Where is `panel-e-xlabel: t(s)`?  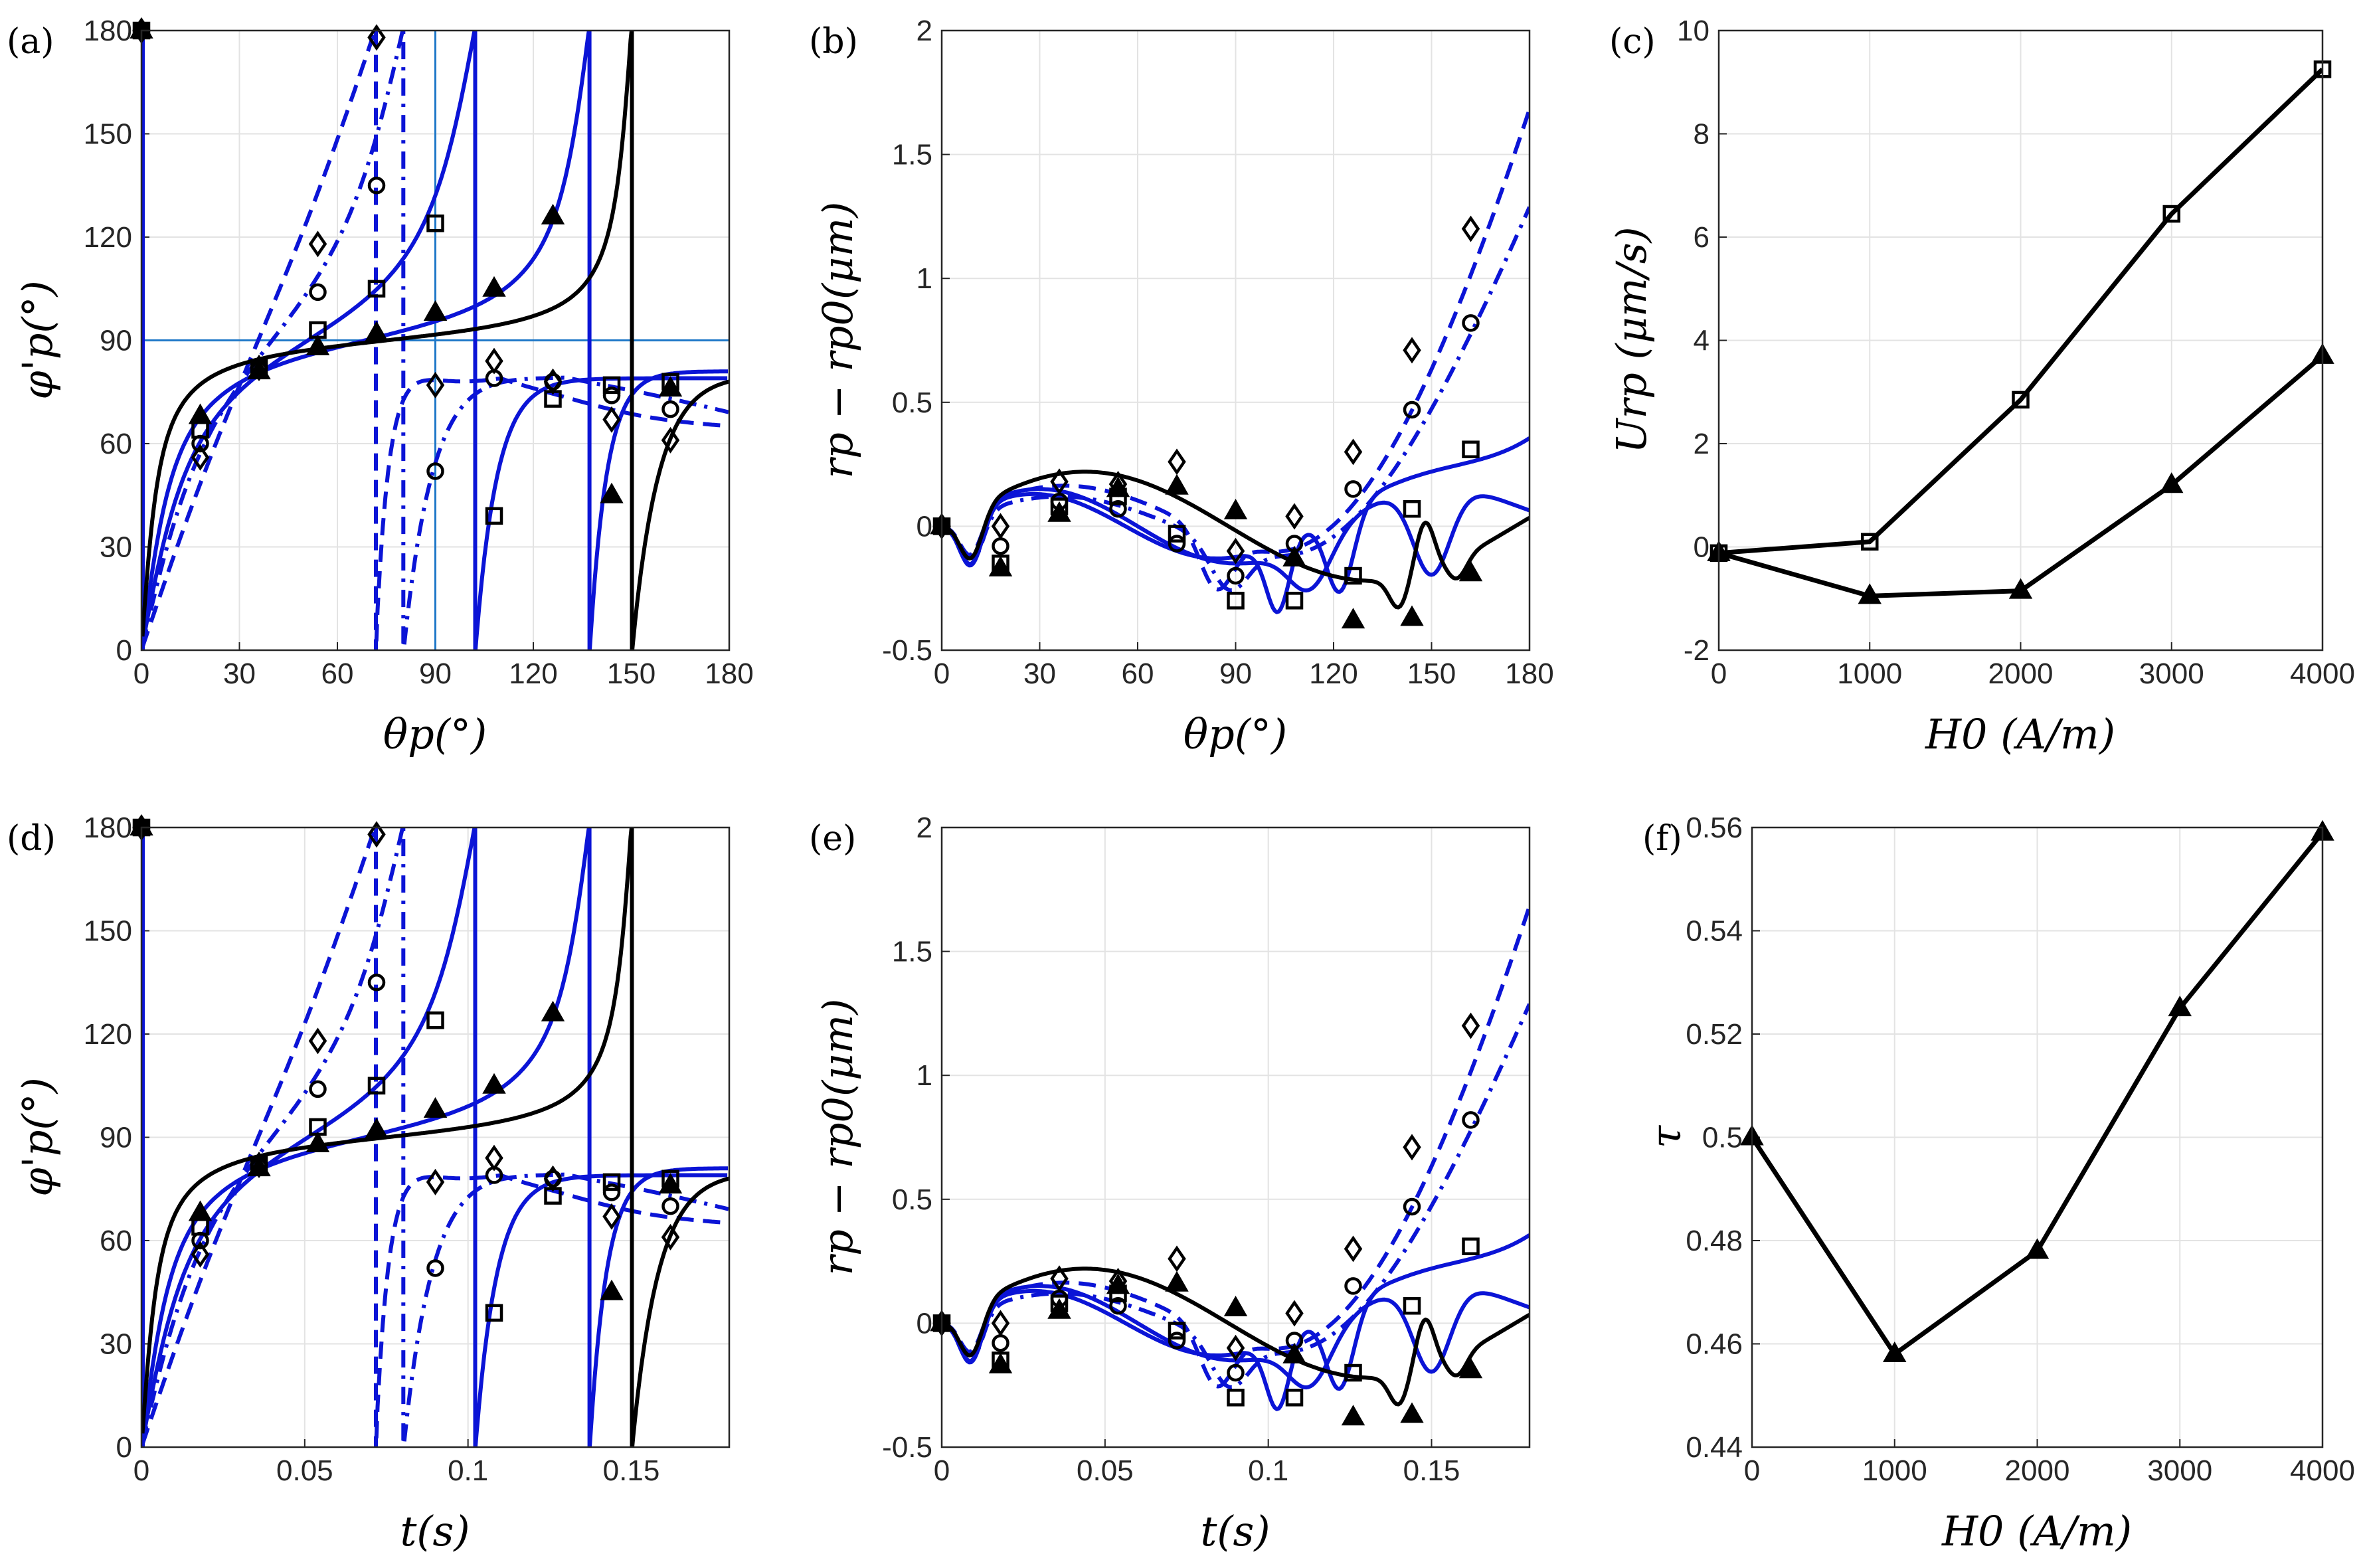 panel-e-xlabel: t(s) is located at coordinates (1235, 1531).